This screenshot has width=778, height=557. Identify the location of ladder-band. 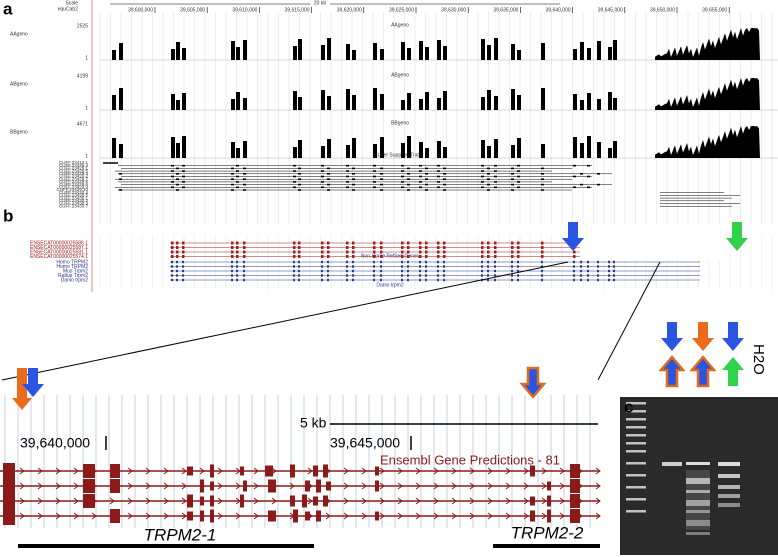
(636, 463).